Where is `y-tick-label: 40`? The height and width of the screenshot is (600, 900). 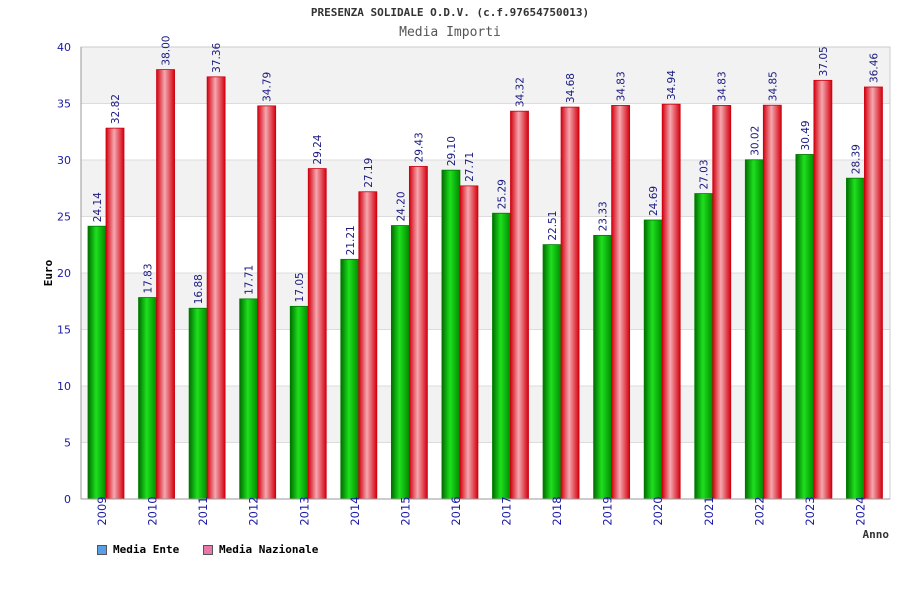 y-tick-label: 40 is located at coordinates (64, 47).